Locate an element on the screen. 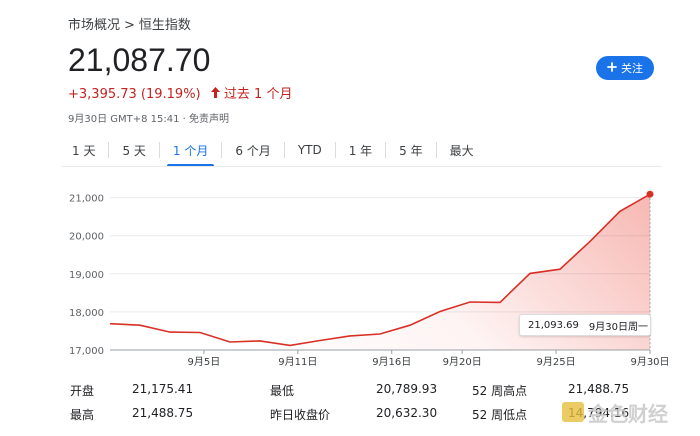 The width and height of the screenshot is (700, 436). index-price: 21,087.70 is located at coordinates (139, 60).